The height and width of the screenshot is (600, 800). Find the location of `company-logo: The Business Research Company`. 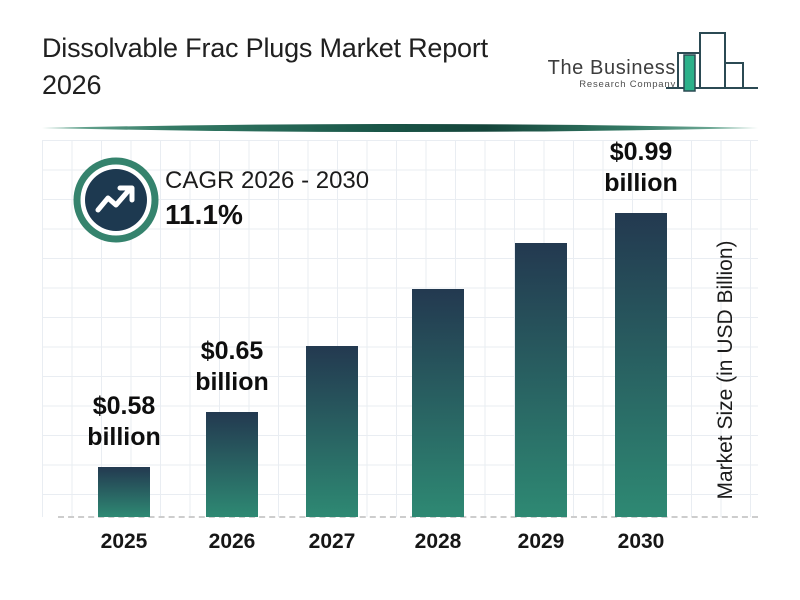

company-logo: The Business Research Company is located at coordinates (654, 64).